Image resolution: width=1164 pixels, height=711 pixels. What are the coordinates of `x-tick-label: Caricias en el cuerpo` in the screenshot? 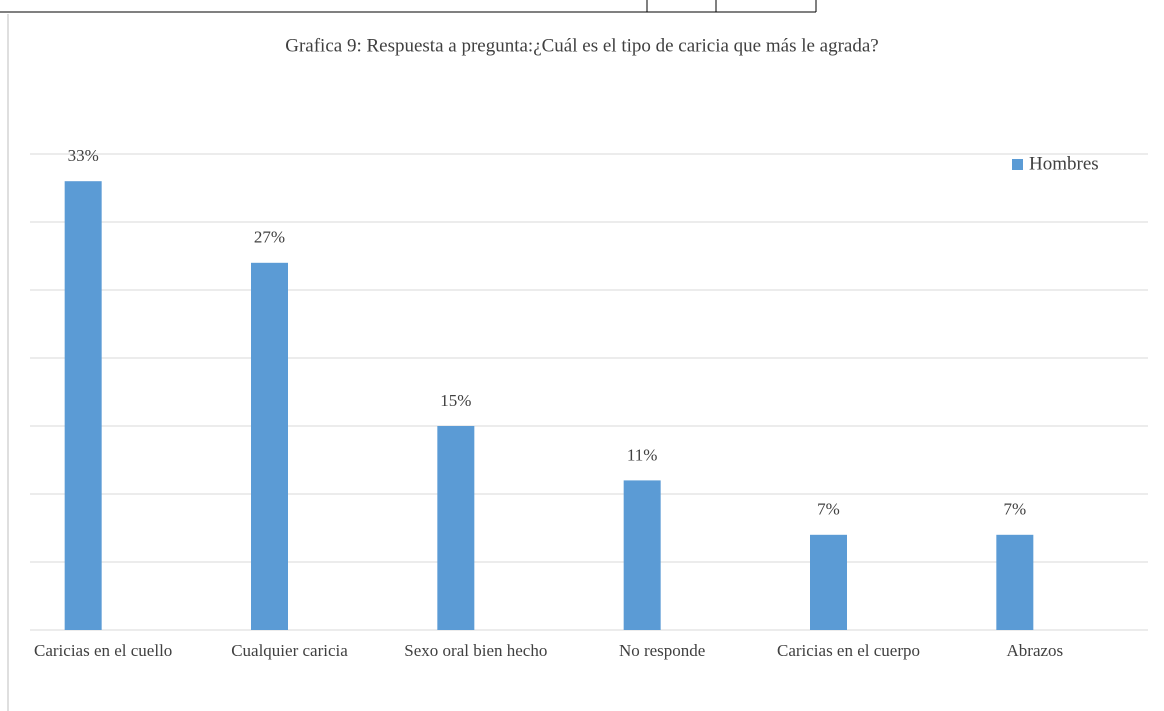 It's located at (848, 650).